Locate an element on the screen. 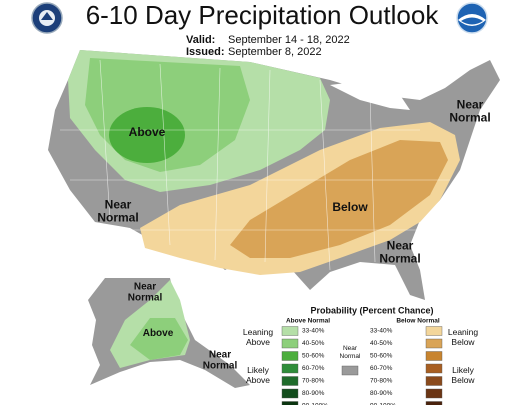 The width and height of the screenshot is (525, 405). doc-logo is located at coordinates (47, 18).